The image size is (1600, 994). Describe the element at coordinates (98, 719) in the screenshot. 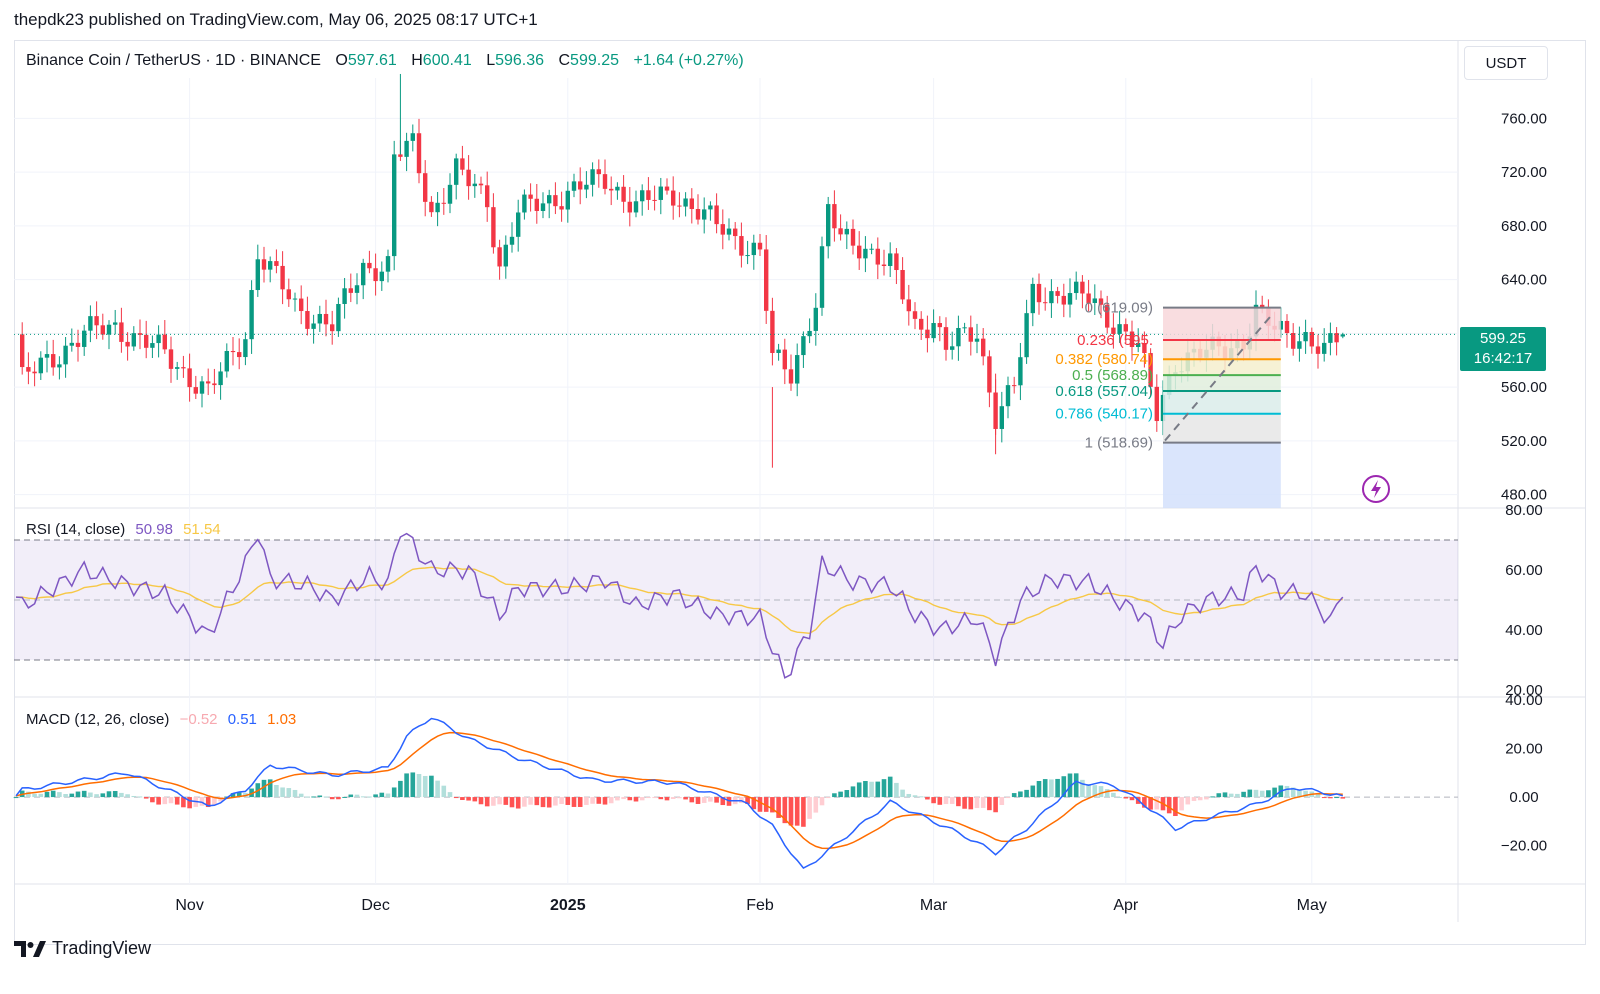

I see `macd-title: MACD (12, 26, close)` at that location.